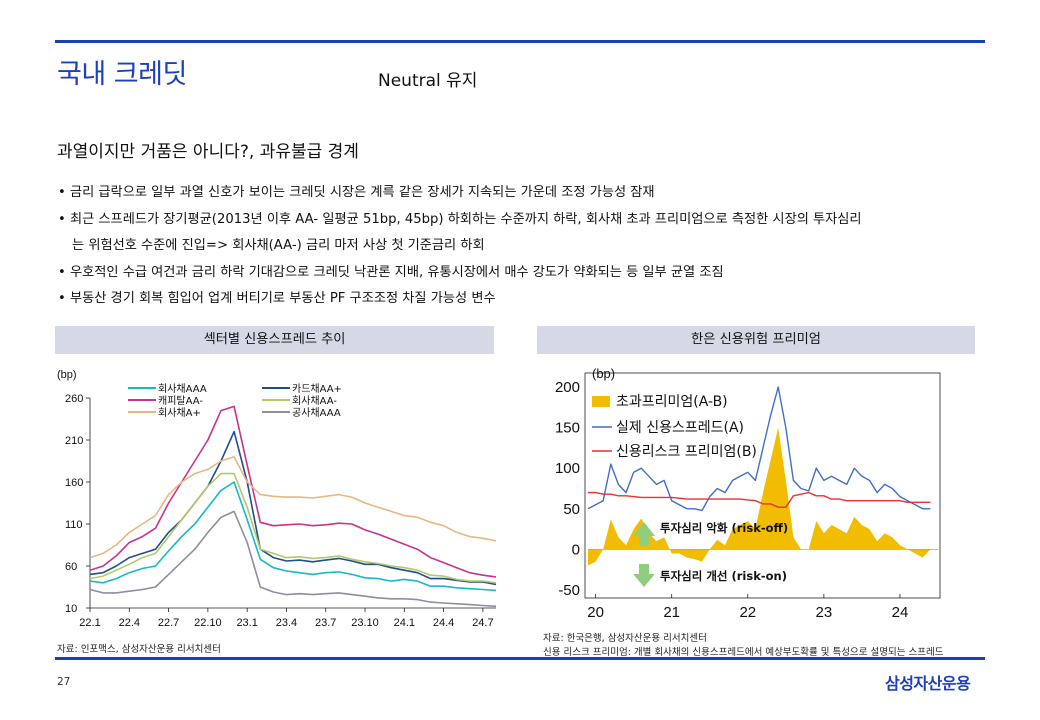  What do you see at coordinates (182, 389) in the screenshot?
I see `legend-label: 회사채AAA` at bounding box center [182, 389].